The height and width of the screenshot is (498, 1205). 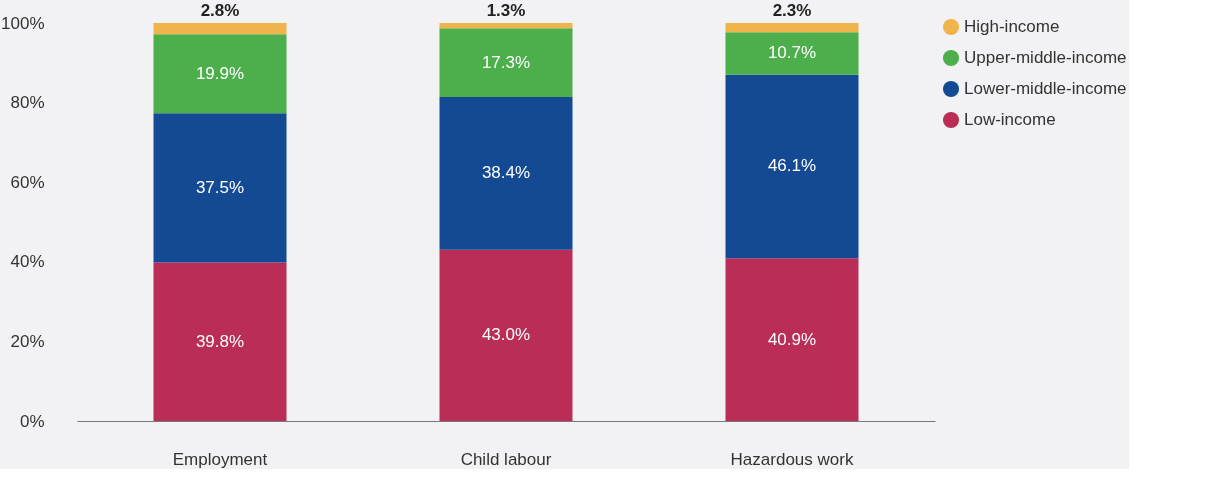 What do you see at coordinates (27, 182) in the screenshot?
I see `y-tick-label: 60%` at bounding box center [27, 182].